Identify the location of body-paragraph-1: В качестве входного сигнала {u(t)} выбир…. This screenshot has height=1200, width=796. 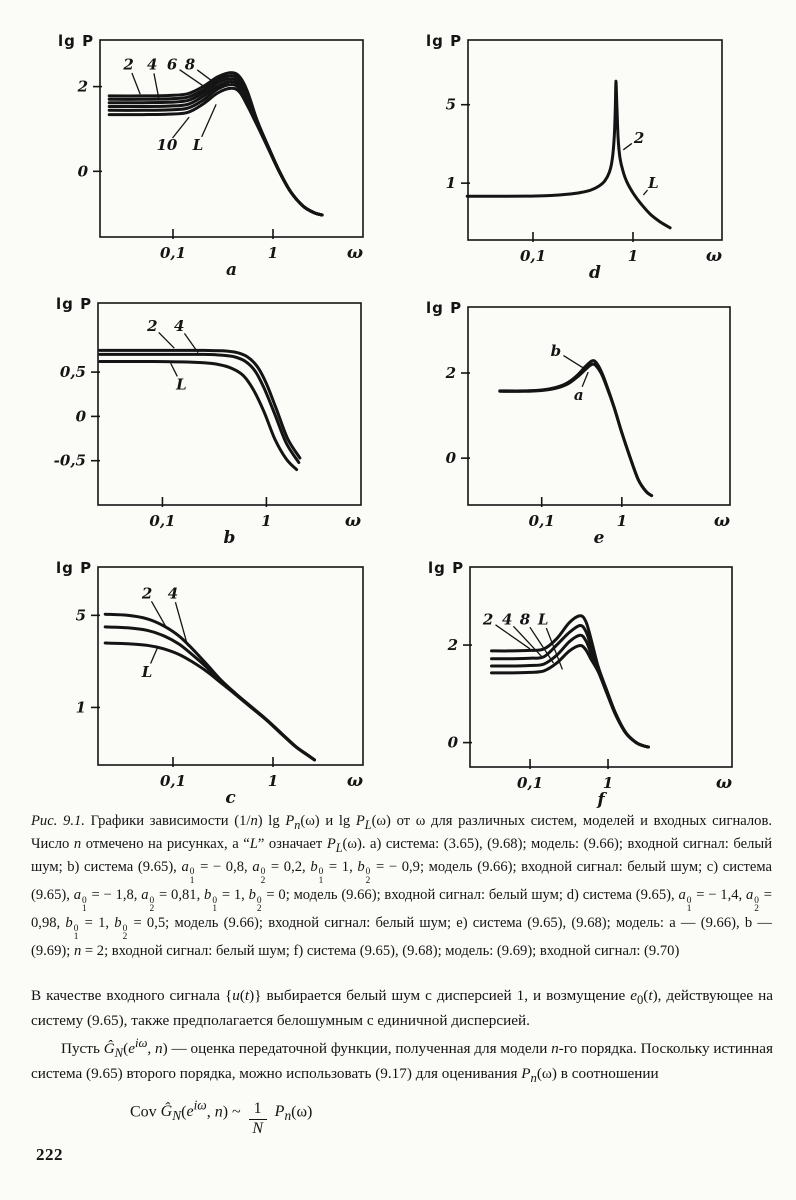
(402, 1008).